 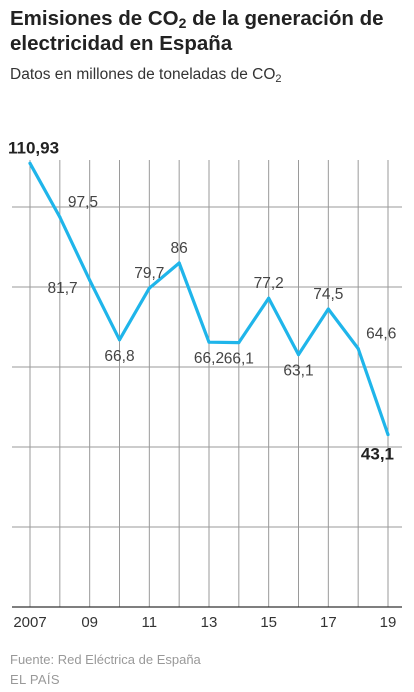 I want to click on x-tick-label: 2007, so click(x=29, y=622).